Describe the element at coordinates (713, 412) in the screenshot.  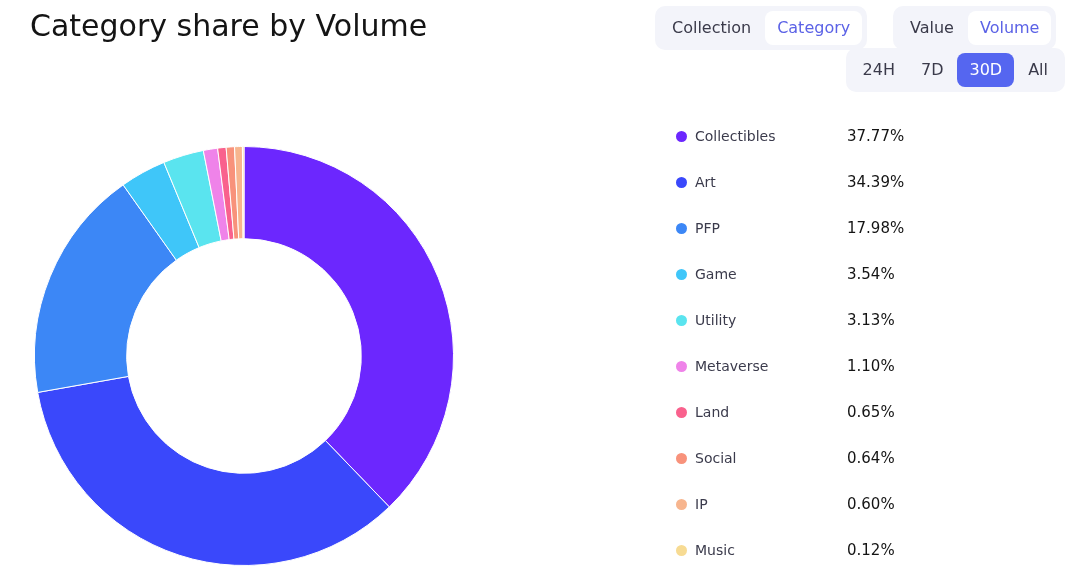
I see `legend-label: Land` at that location.